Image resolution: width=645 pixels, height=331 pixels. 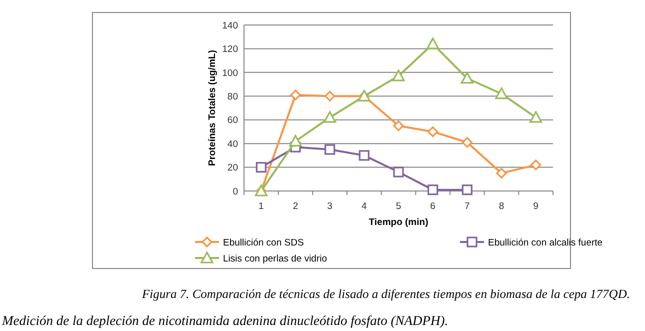 I want to click on y-tick-label: 0, so click(x=235, y=192).